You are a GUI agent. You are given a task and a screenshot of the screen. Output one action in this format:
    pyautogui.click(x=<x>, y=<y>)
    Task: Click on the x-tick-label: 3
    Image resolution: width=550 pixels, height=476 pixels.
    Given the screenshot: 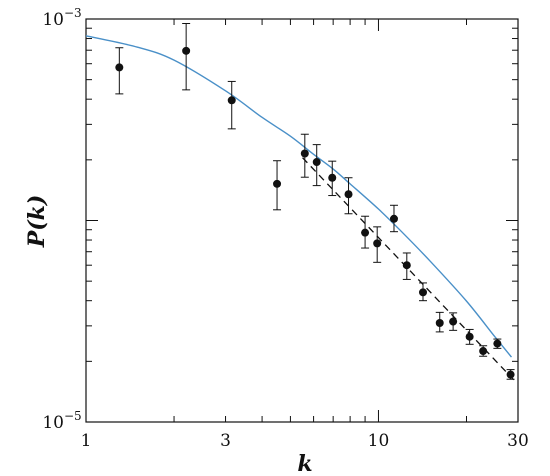 What is the action you would take?
    pyautogui.click(x=225, y=441)
    